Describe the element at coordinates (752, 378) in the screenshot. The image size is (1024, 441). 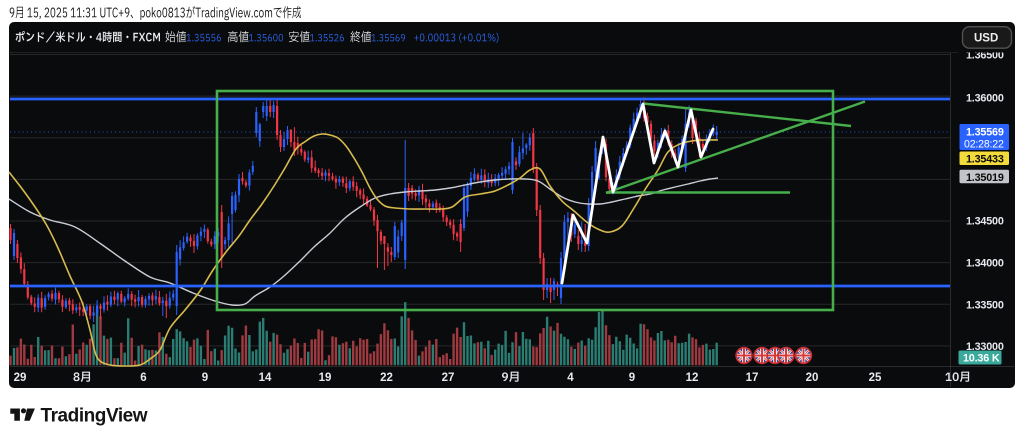
I see `svg-text: 17` at that location.